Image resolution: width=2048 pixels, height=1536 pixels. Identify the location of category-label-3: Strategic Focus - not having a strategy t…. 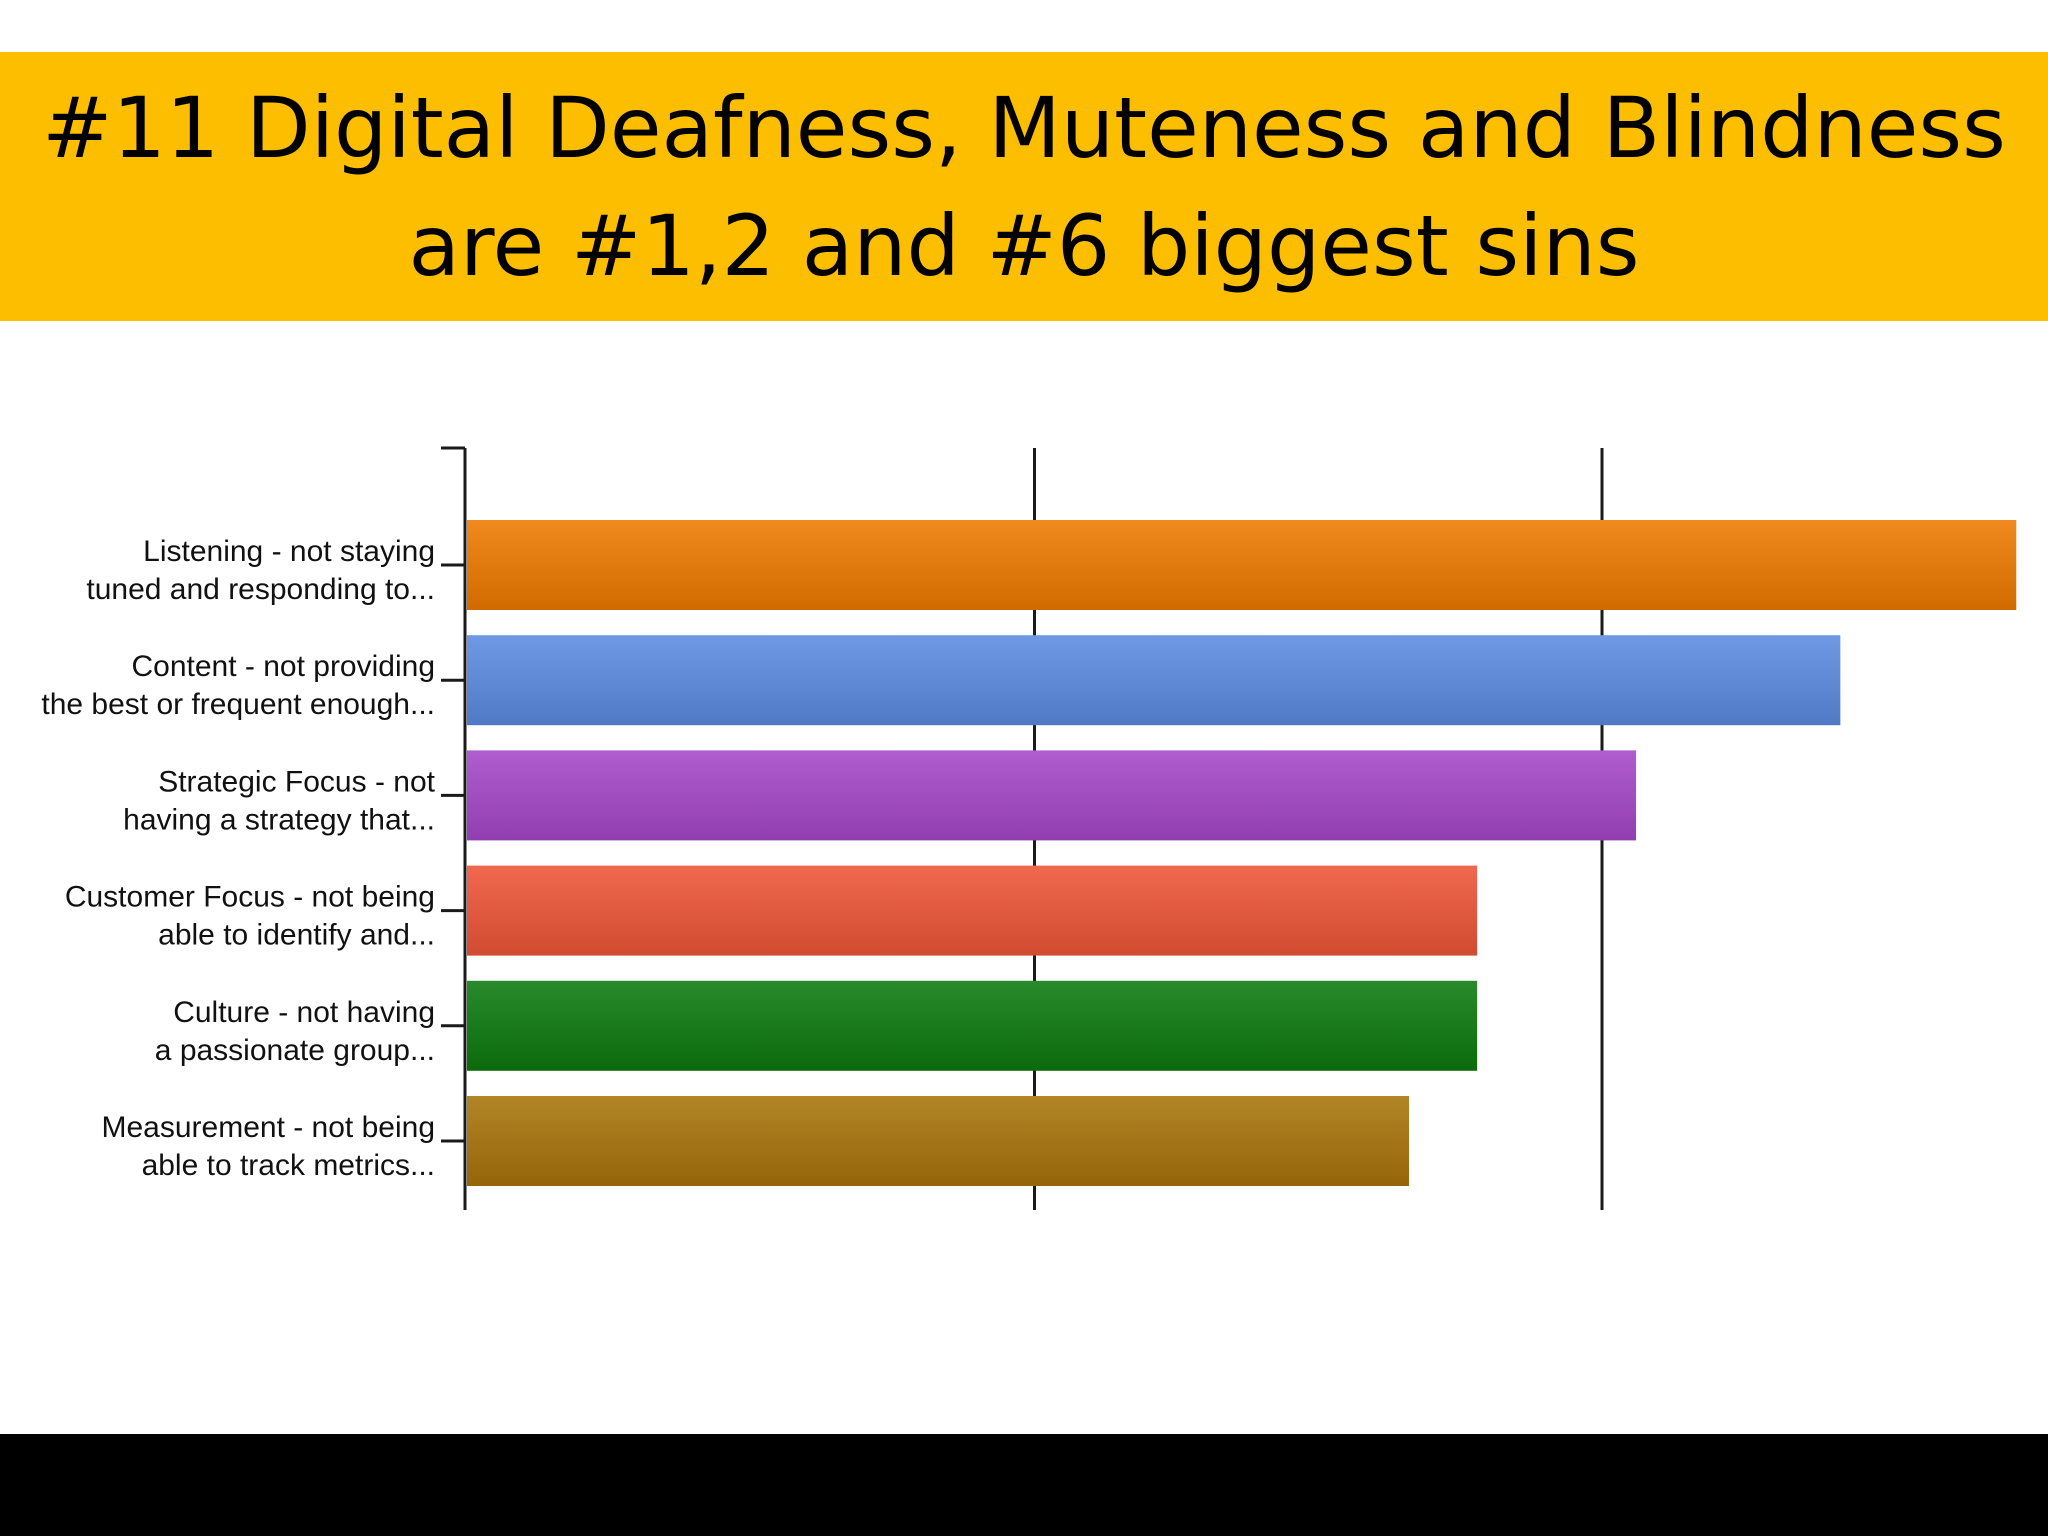
(279, 800).